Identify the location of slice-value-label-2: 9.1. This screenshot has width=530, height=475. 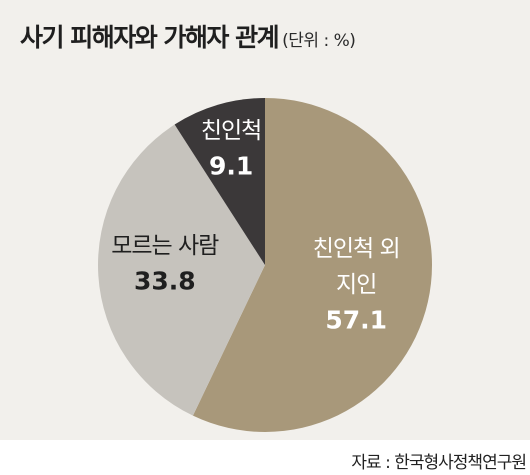
(231, 166).